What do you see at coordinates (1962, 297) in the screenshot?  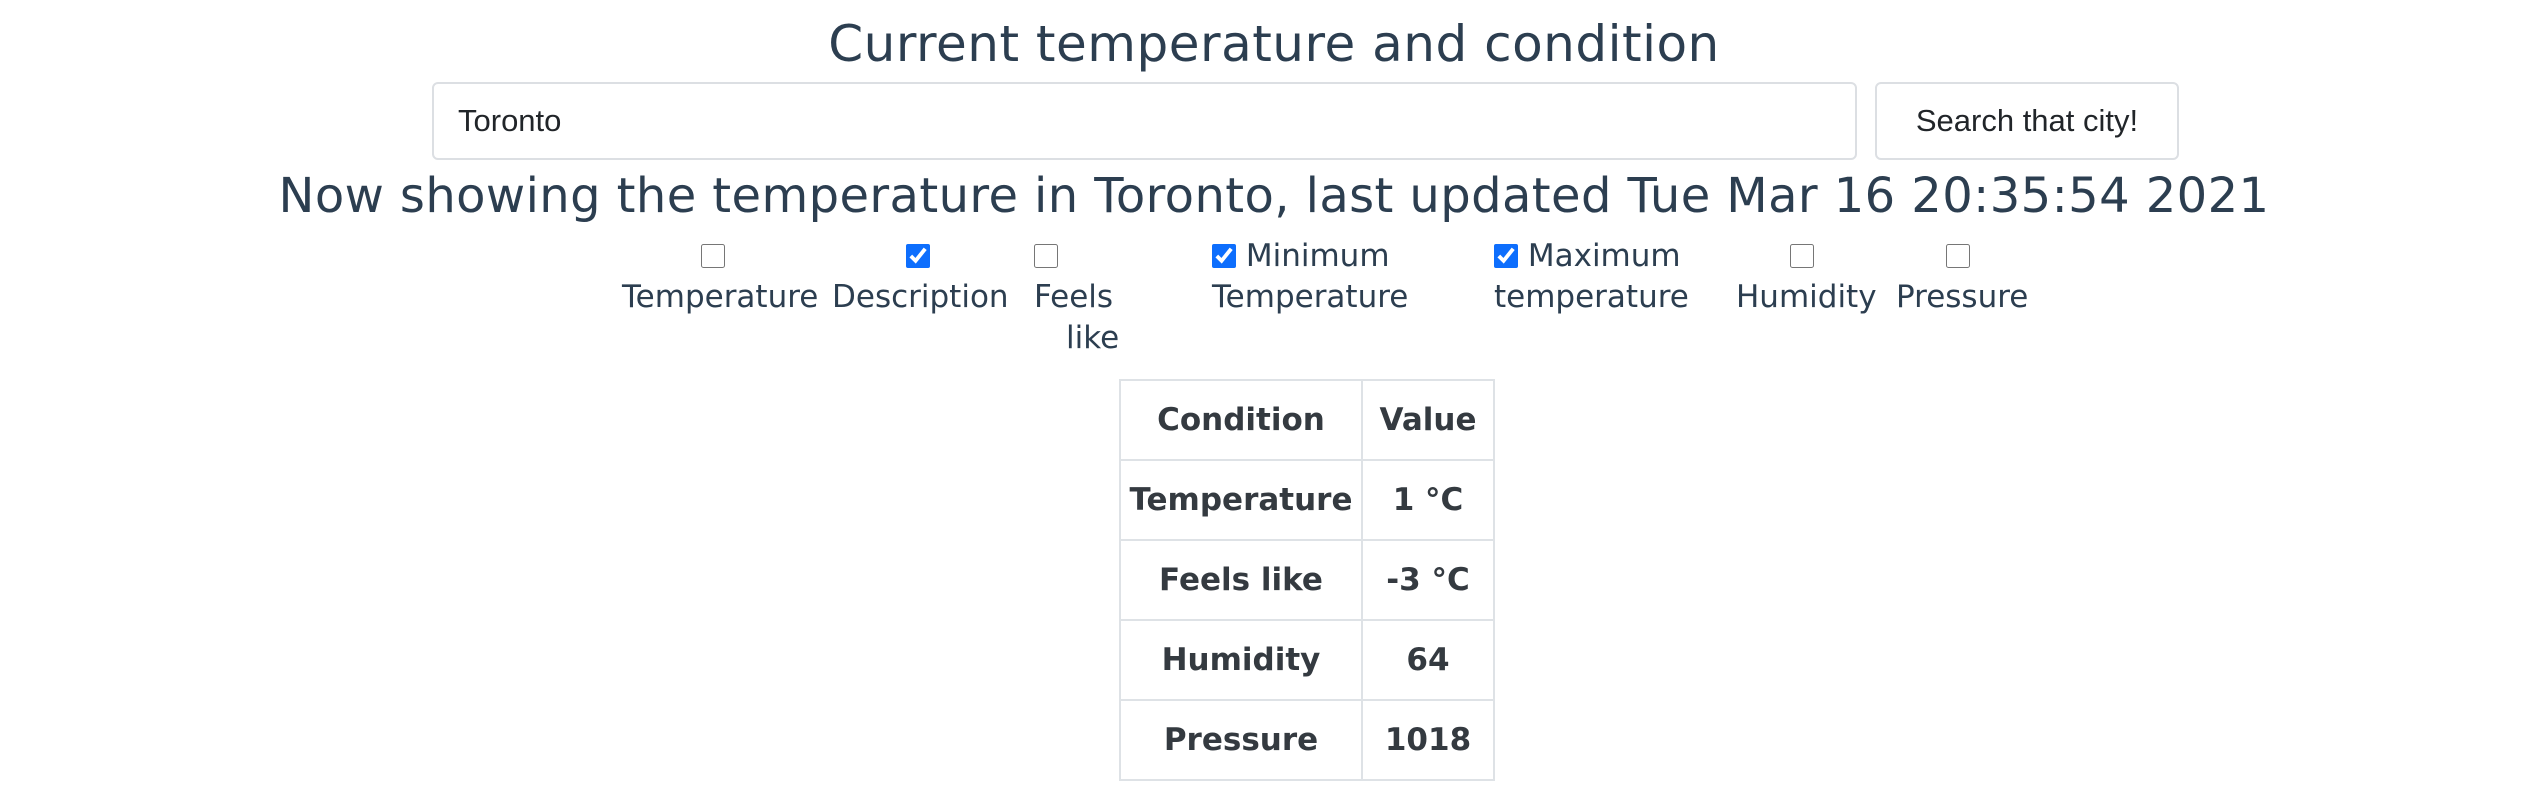 I see `option-pressure-label: Pressure` at bounding box center [1962, 297].